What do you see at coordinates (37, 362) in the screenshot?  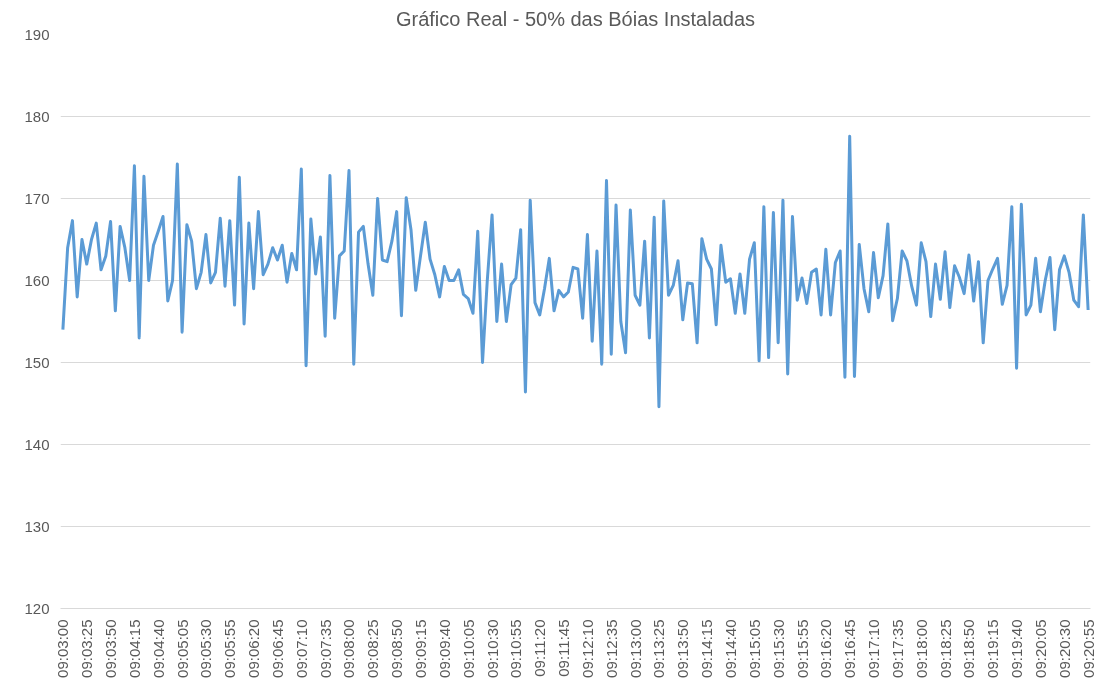 I see `y-tick-label: 150` at bounding box center [37, 362].